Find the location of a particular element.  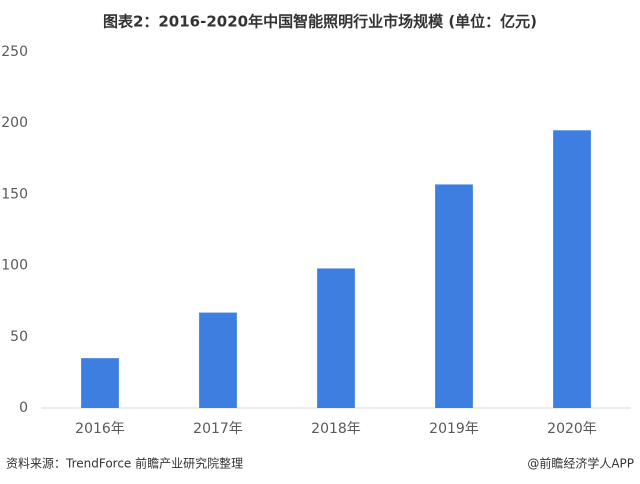

credit: @前瞻经济学人APP is located at coordinates (580, 463).